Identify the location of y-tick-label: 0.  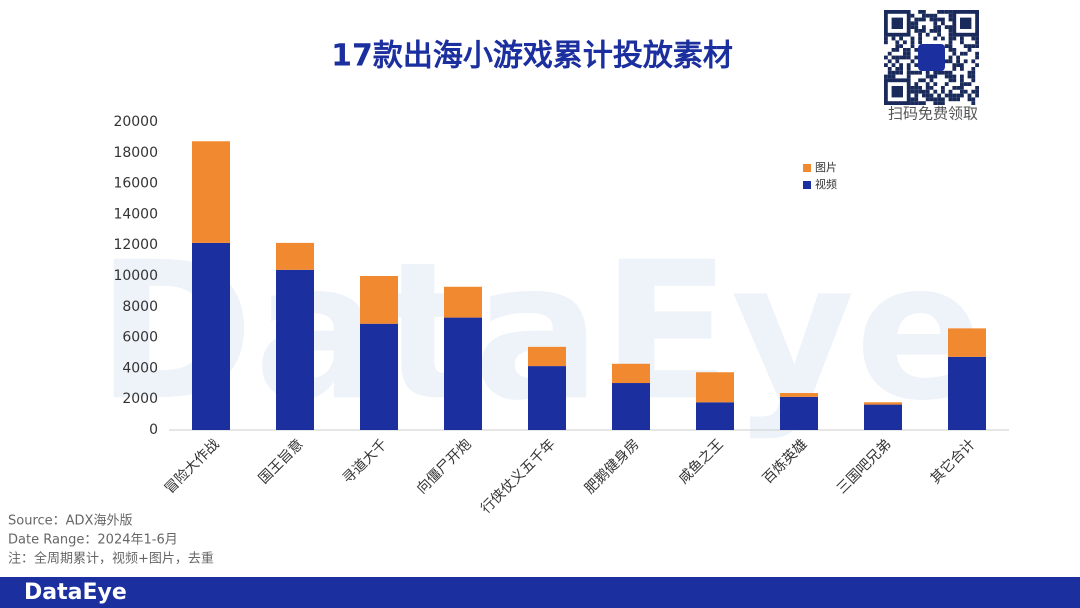
(153, 430).